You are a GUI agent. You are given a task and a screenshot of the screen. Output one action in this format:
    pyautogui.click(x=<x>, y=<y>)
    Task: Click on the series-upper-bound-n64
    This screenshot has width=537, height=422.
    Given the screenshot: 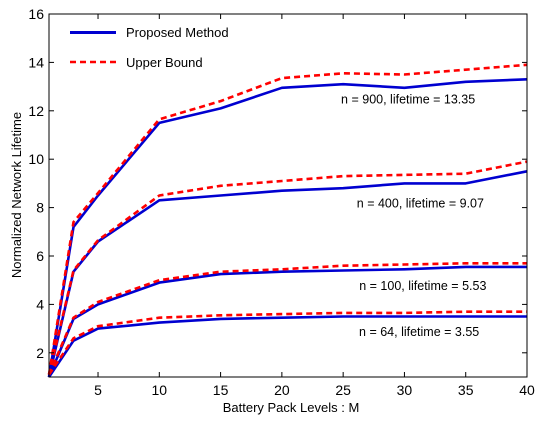 What is the action you would take?
    pyautogui.click(x=287, y=343)
    